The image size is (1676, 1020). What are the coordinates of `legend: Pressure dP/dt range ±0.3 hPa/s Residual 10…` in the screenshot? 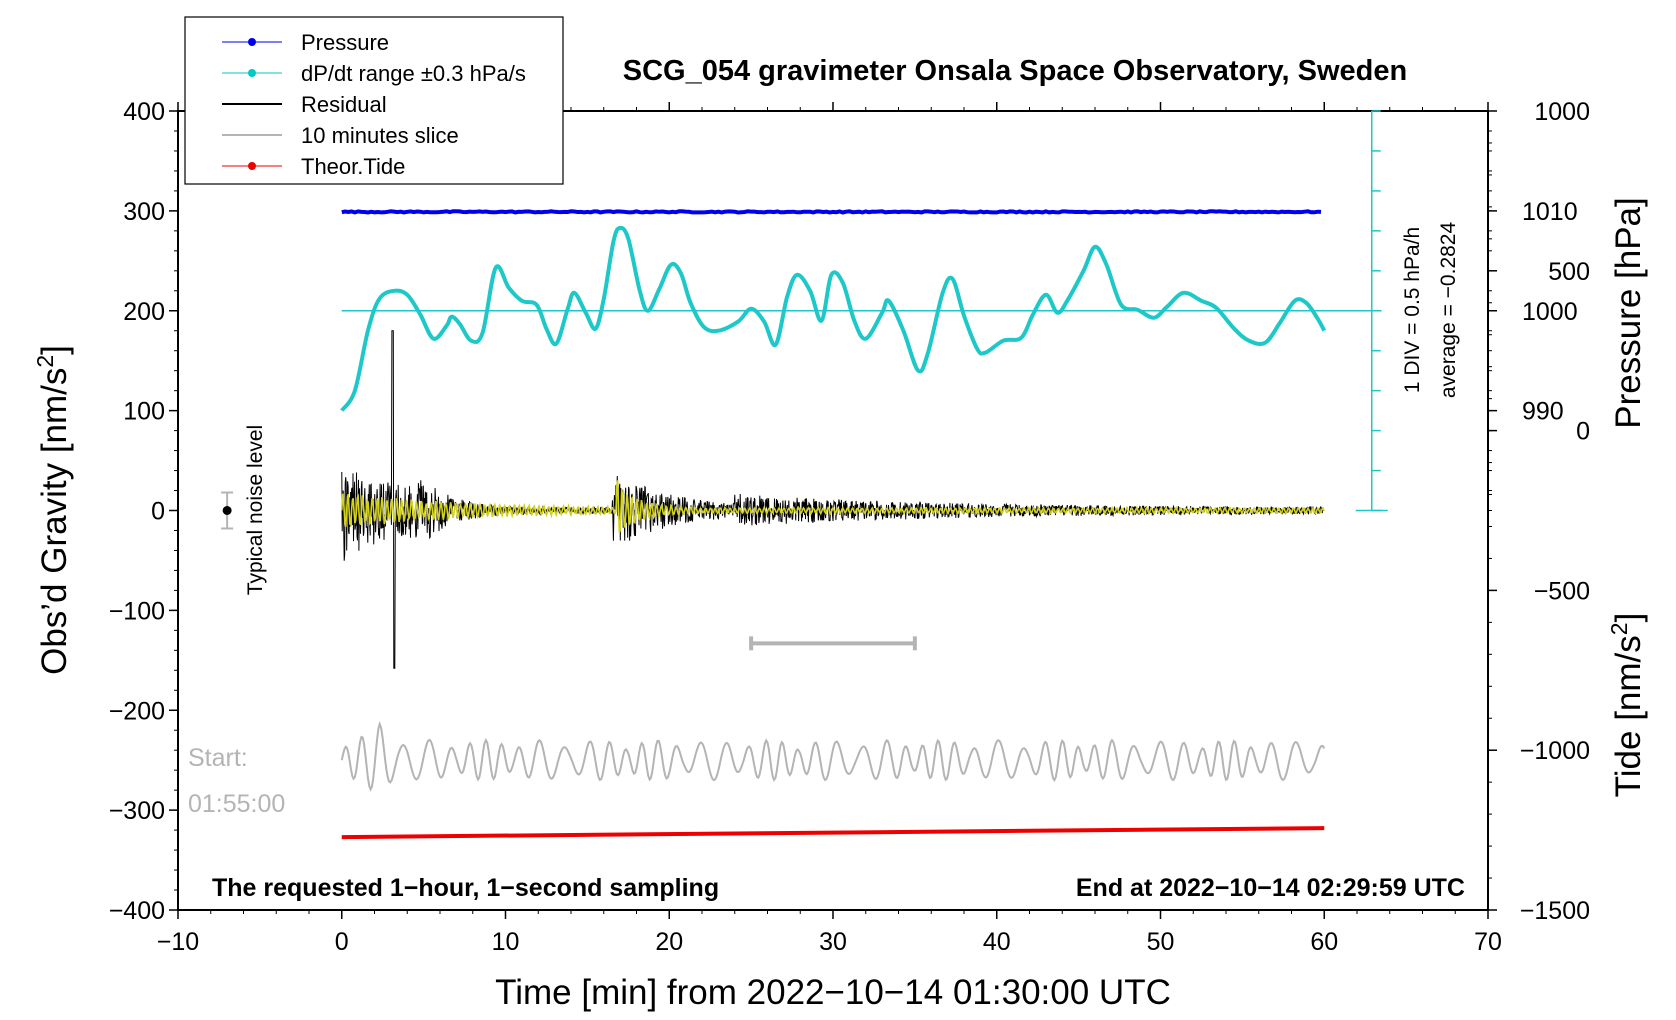 It's located at (374, 104).